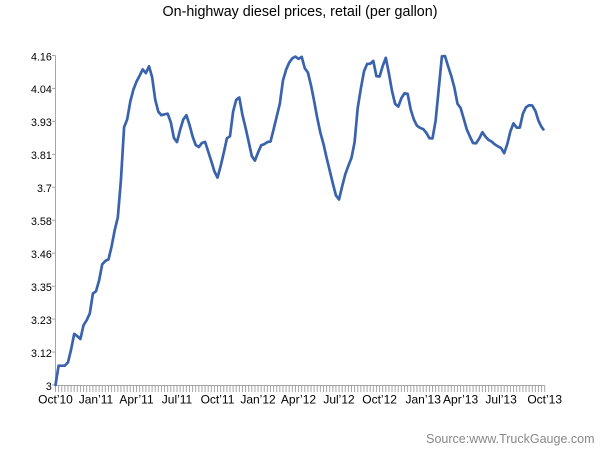 The width and height of the screenshot is (600, 455). What do you see at coordinates (41, 222) in the screenshot?
I see `svg-text: 3.58` at bounding box center [41, 222].